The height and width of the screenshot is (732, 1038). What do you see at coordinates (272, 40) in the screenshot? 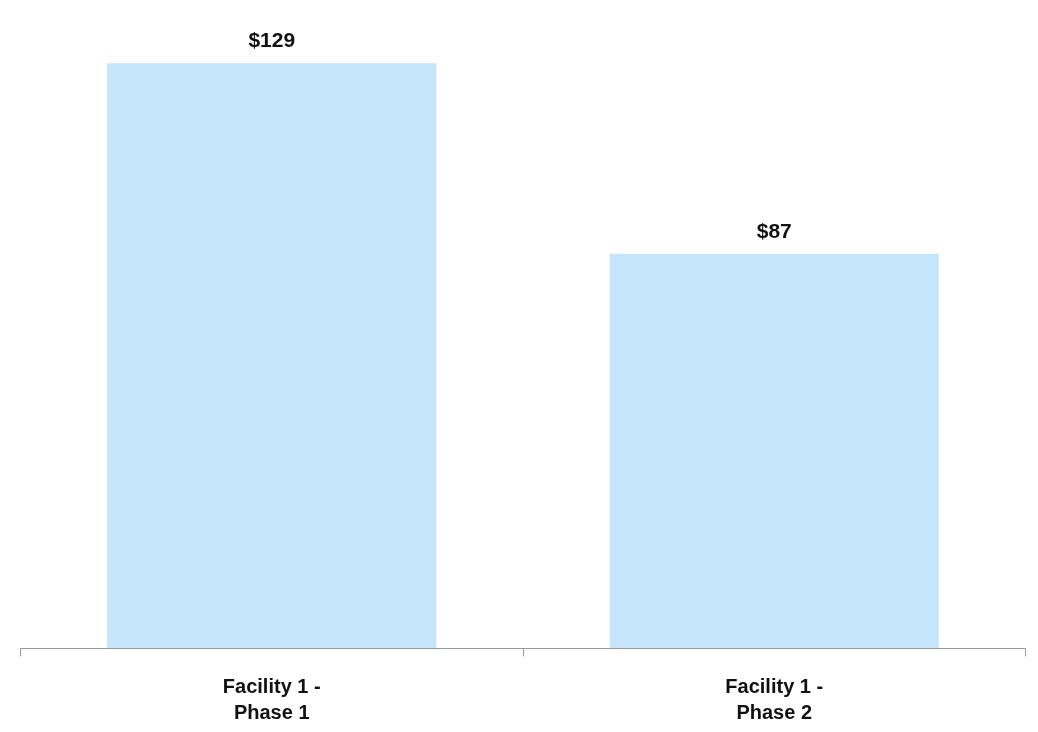
I see `data-label: $129` at bounding box center [272, 40].